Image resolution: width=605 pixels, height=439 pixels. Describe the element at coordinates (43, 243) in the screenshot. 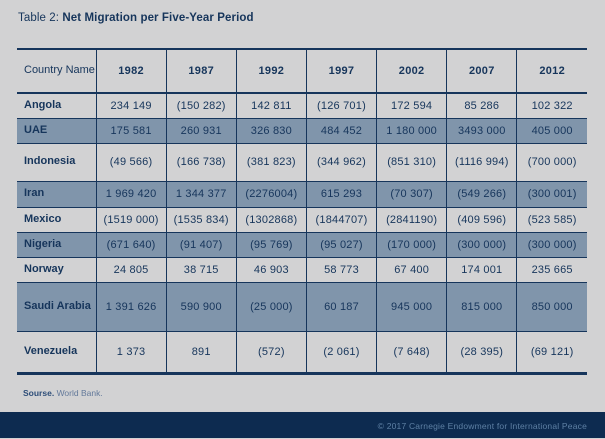

I see `country-name-cell: Nigeria` at that location.